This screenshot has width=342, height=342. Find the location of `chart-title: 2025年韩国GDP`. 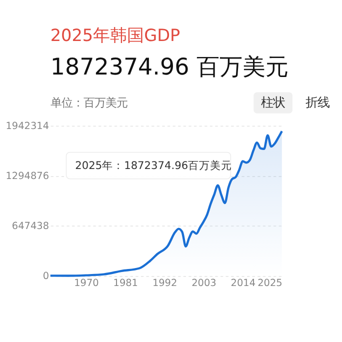

chart-title: 2025年韩国GDP is located at coordinates (115, 34).